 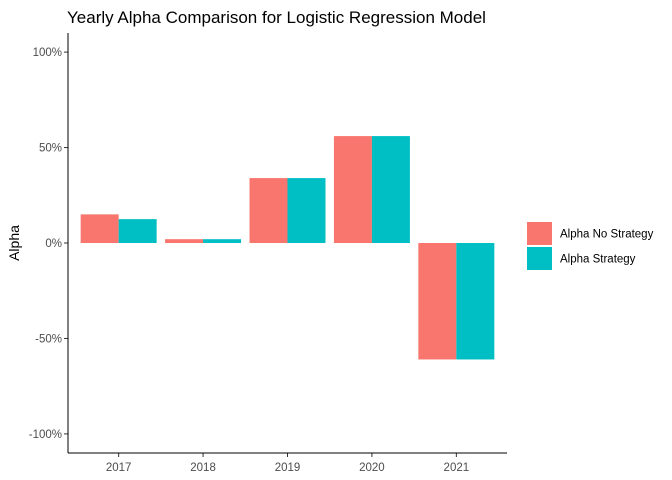 I want to click on y-tick-label: 50%, so click(x=50, y=149).